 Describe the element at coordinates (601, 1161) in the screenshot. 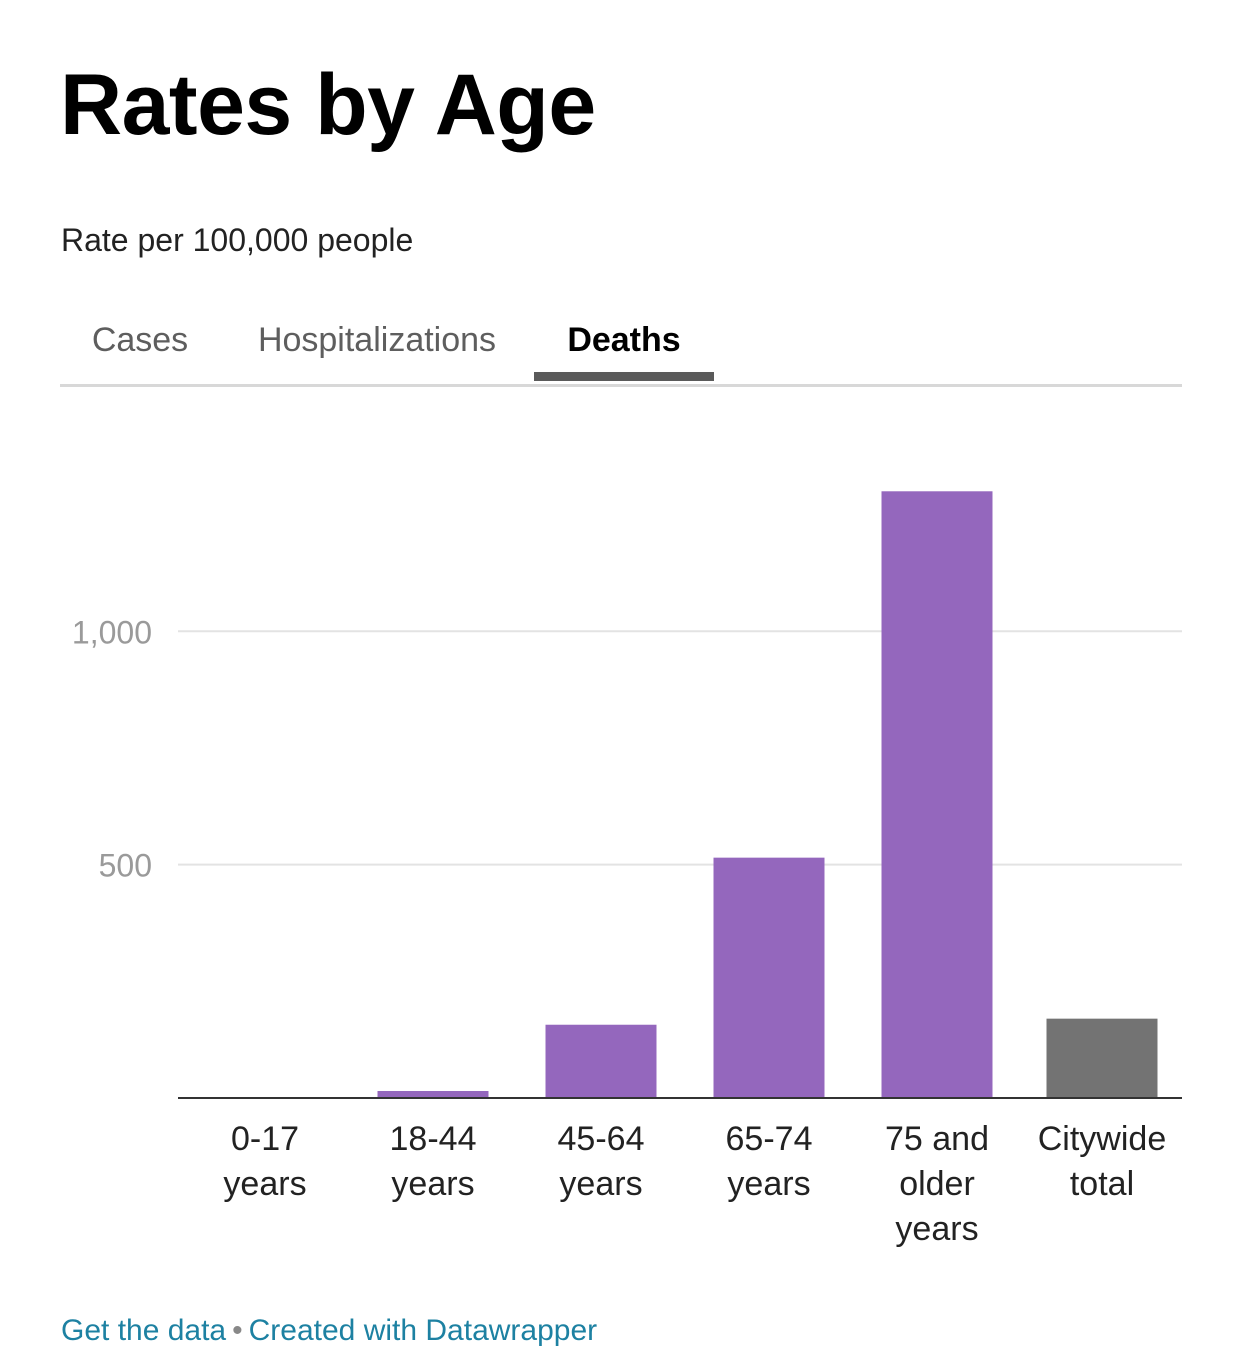

I see `x-tick-label: 45-64 years` at that location.